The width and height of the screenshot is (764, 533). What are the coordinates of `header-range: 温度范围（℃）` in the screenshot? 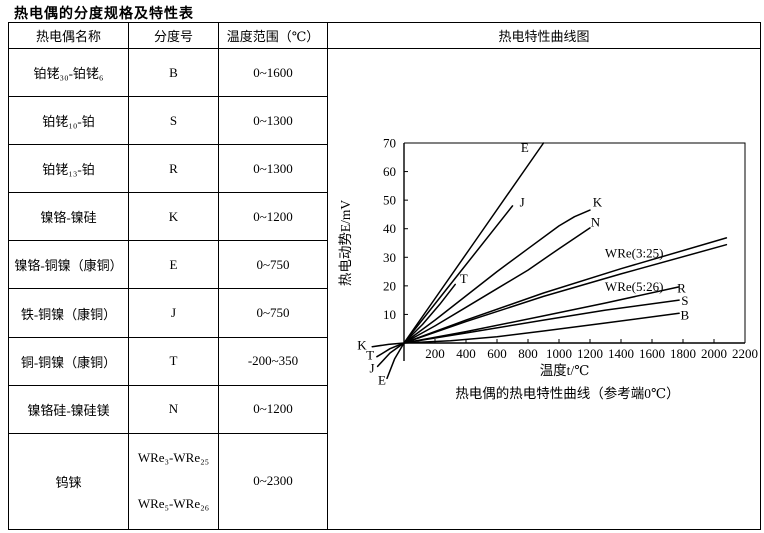 It's located at (273, 35).